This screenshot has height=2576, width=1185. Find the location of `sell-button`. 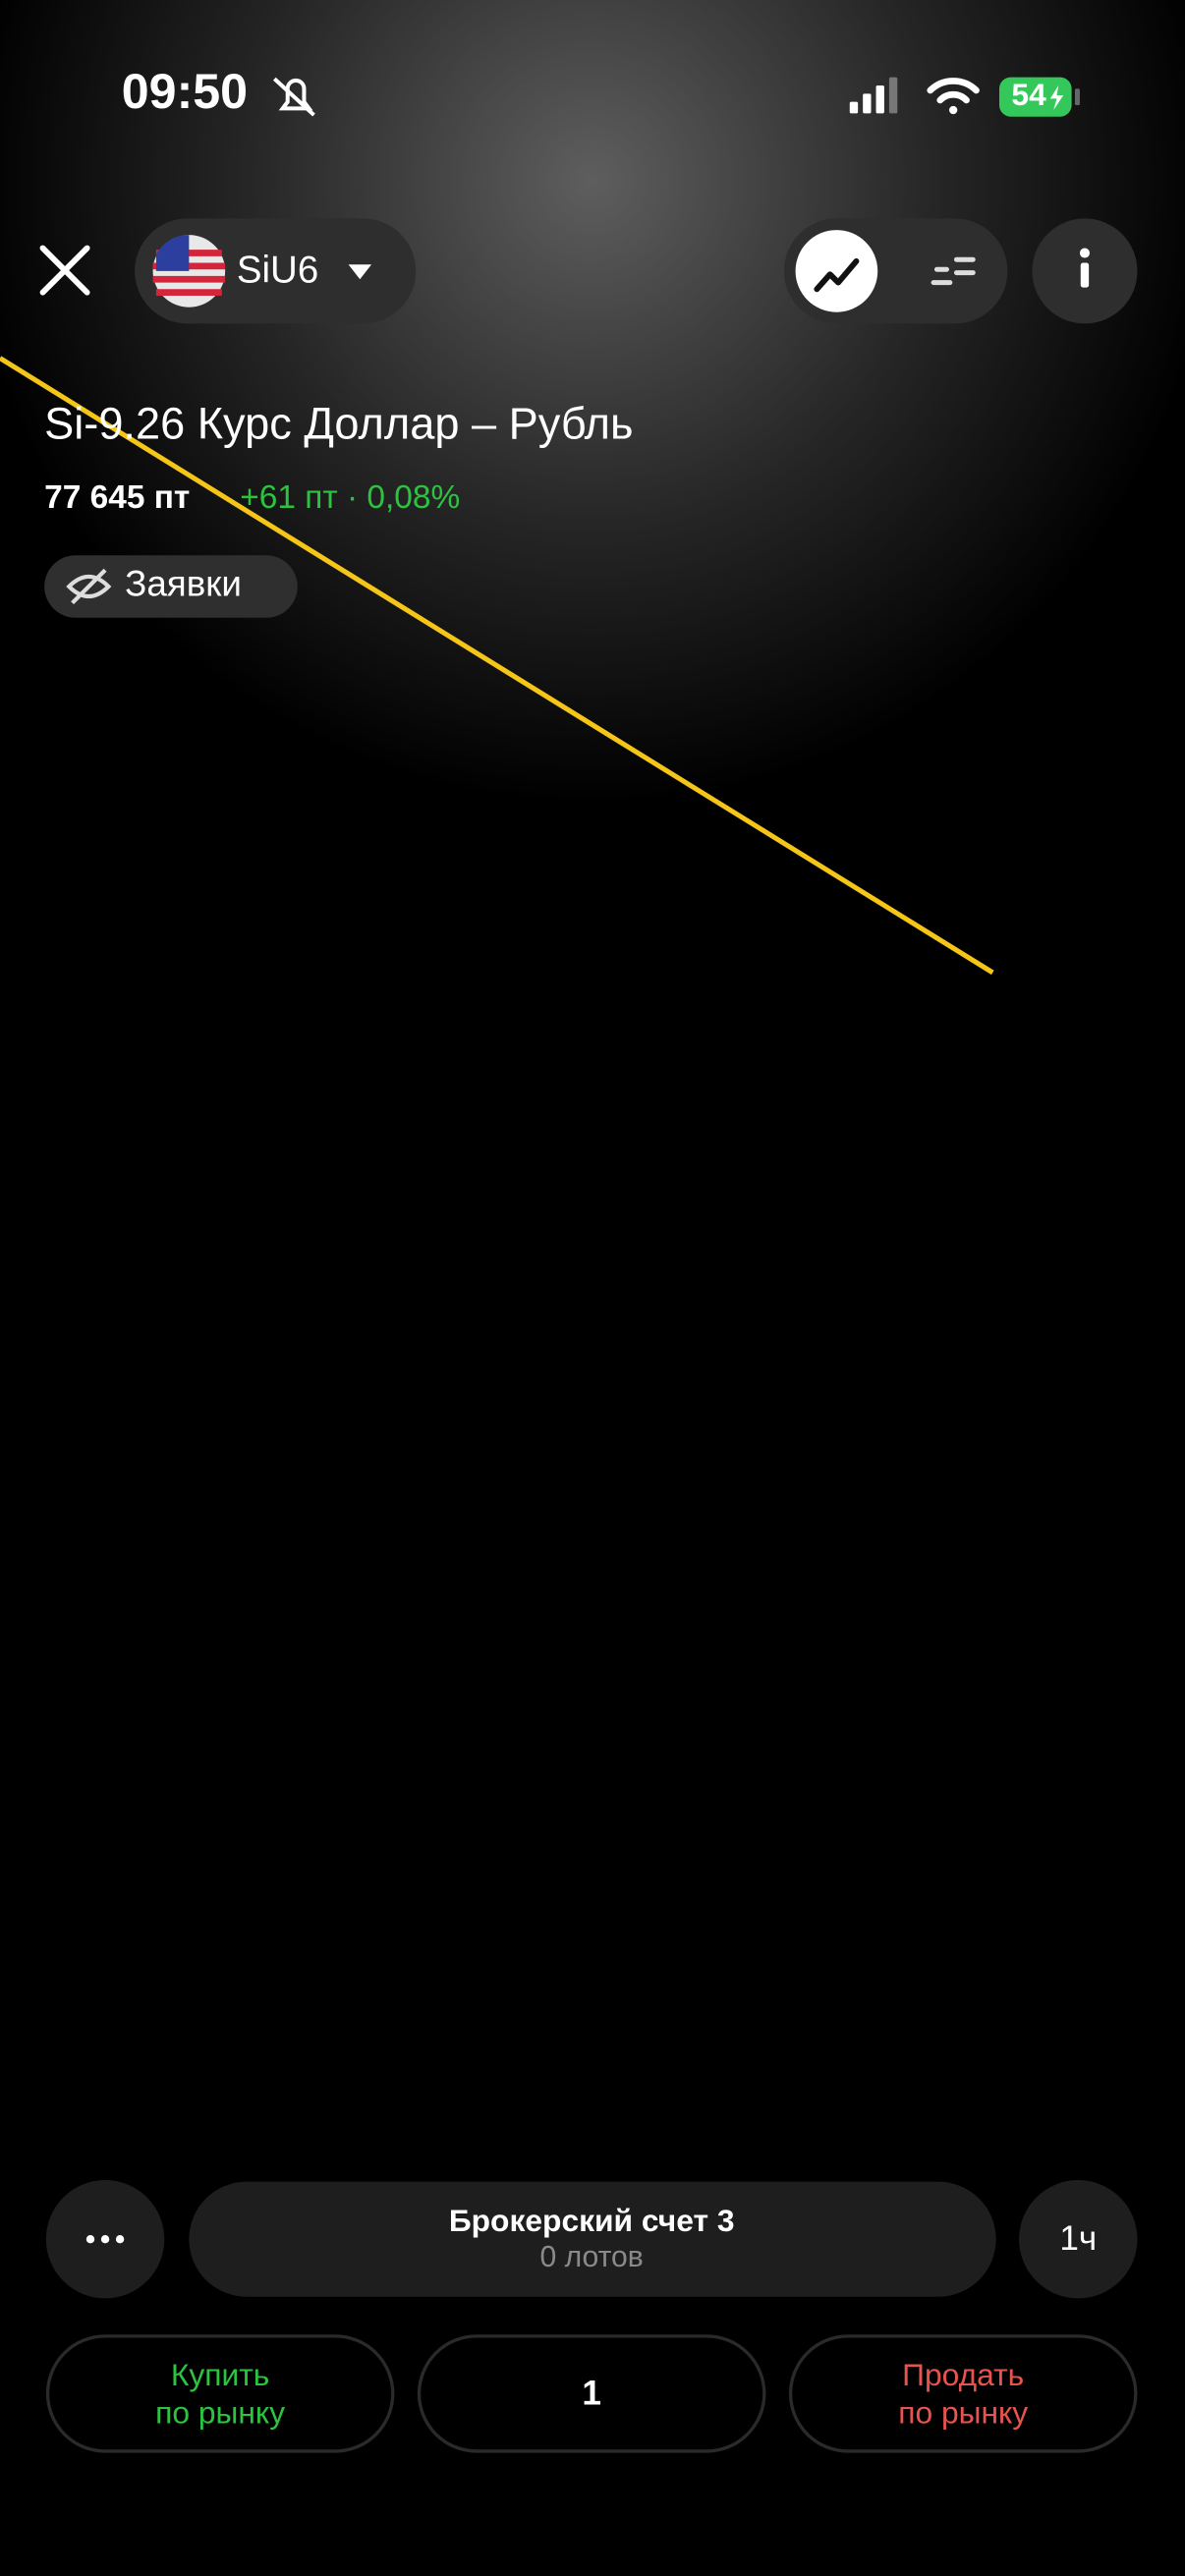

sell-button is located at coordinates (963, 2393).